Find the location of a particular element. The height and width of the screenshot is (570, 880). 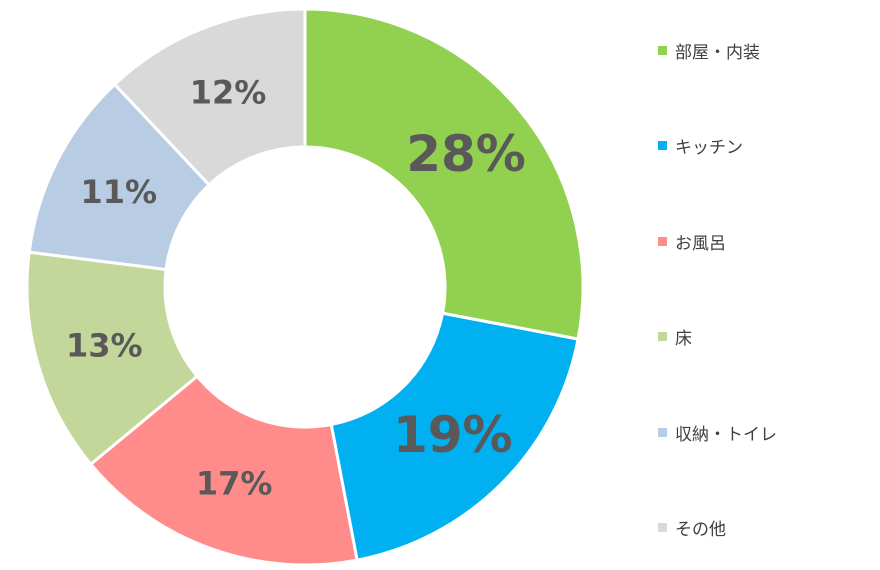

legend-label: お風呂 is located at coordinates (700, 243).